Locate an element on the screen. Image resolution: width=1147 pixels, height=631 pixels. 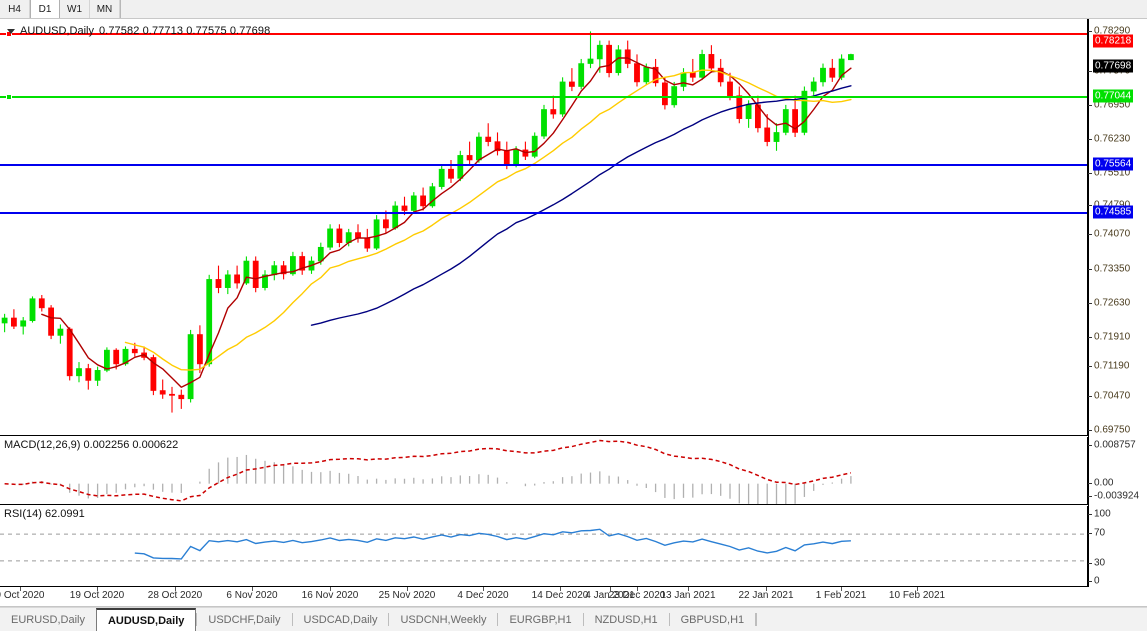
timeframe-toolbar: H4 D1 W1 MN is located at coordinates (573, 9).